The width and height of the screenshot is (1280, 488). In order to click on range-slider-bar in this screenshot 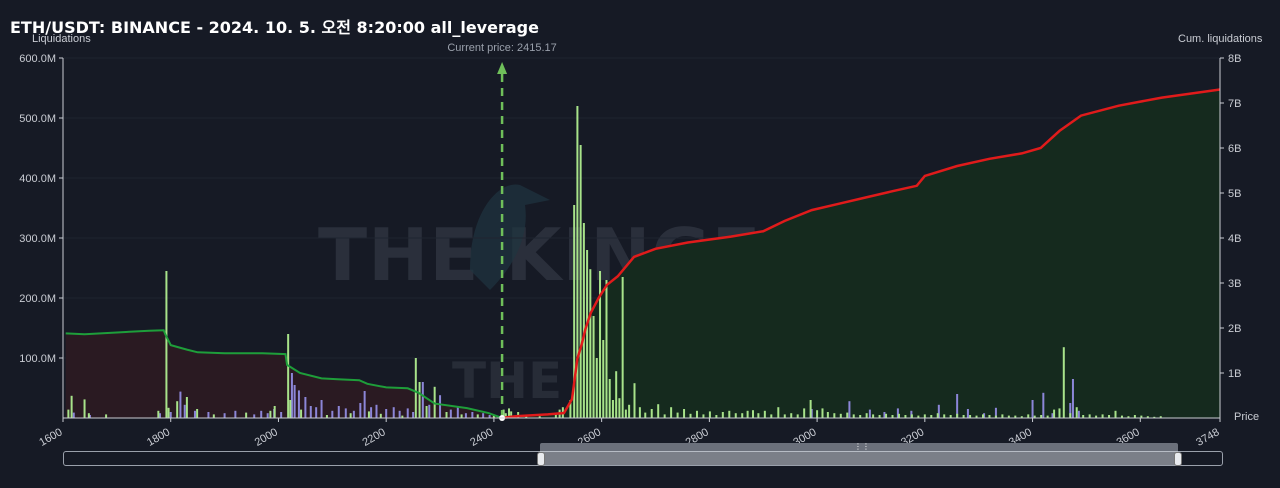, I will do `click(859, 447)`.